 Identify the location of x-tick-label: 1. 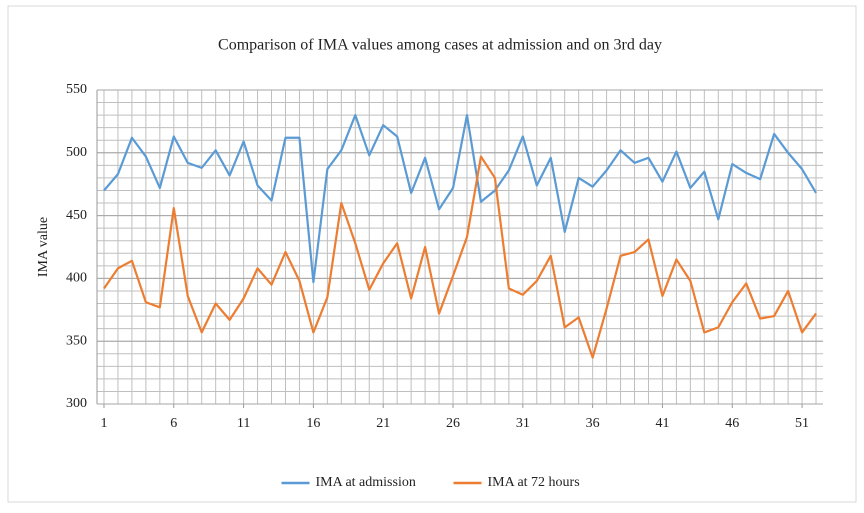
(103, 423).